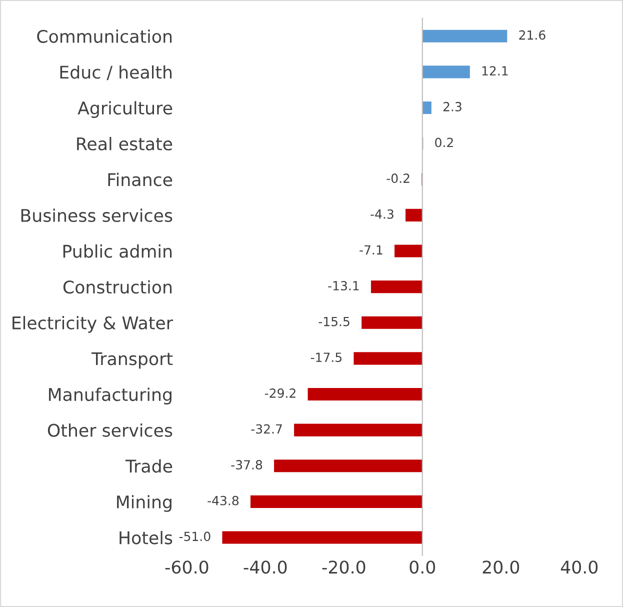  What do you see at coordinates (501, 567) in the screenshot?
I see `x-tick-label: 20.0` at bounding box center [501, 567].